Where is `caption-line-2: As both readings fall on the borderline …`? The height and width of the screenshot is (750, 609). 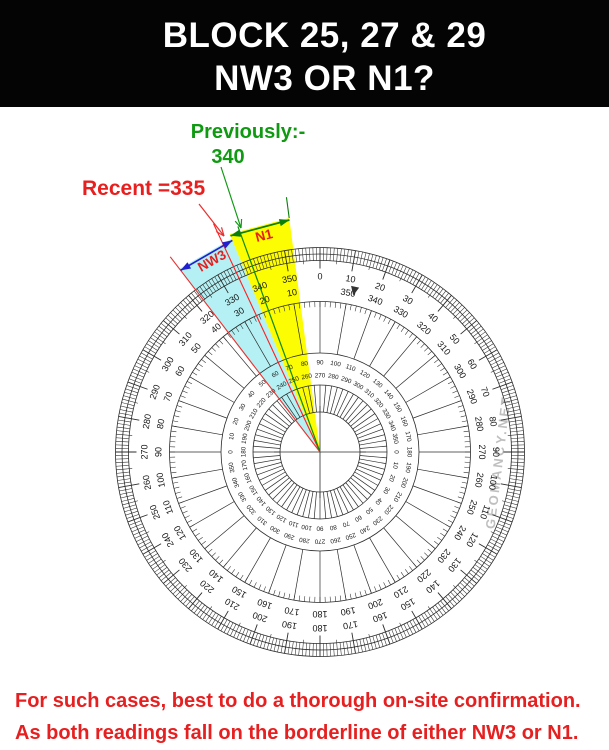 caption-line-2: As both readings fall on the borderline … is located at coordinates (297, 733).